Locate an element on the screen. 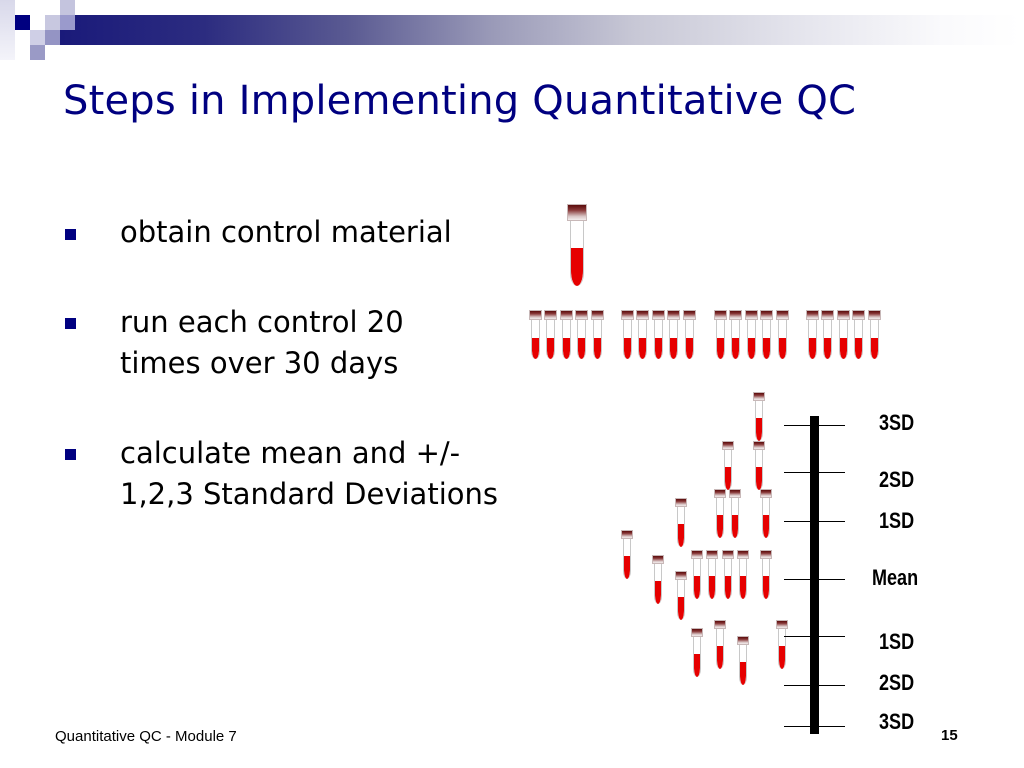 This screenshot has height=768, width=1024. slide-footer: Quantitative QC - Module 7 is located at coordinates (146, 736).